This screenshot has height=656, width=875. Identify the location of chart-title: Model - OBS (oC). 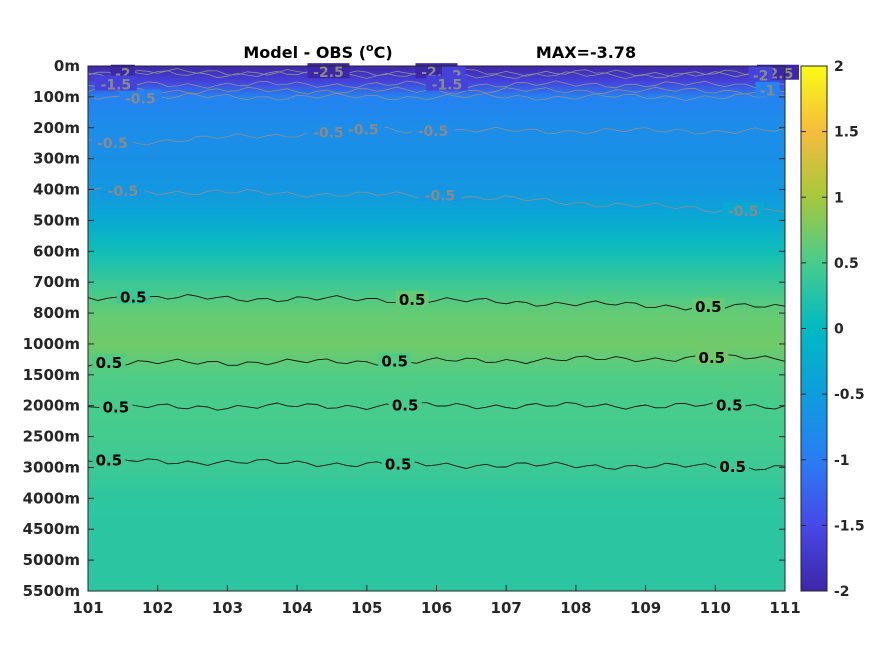
(317, 51).